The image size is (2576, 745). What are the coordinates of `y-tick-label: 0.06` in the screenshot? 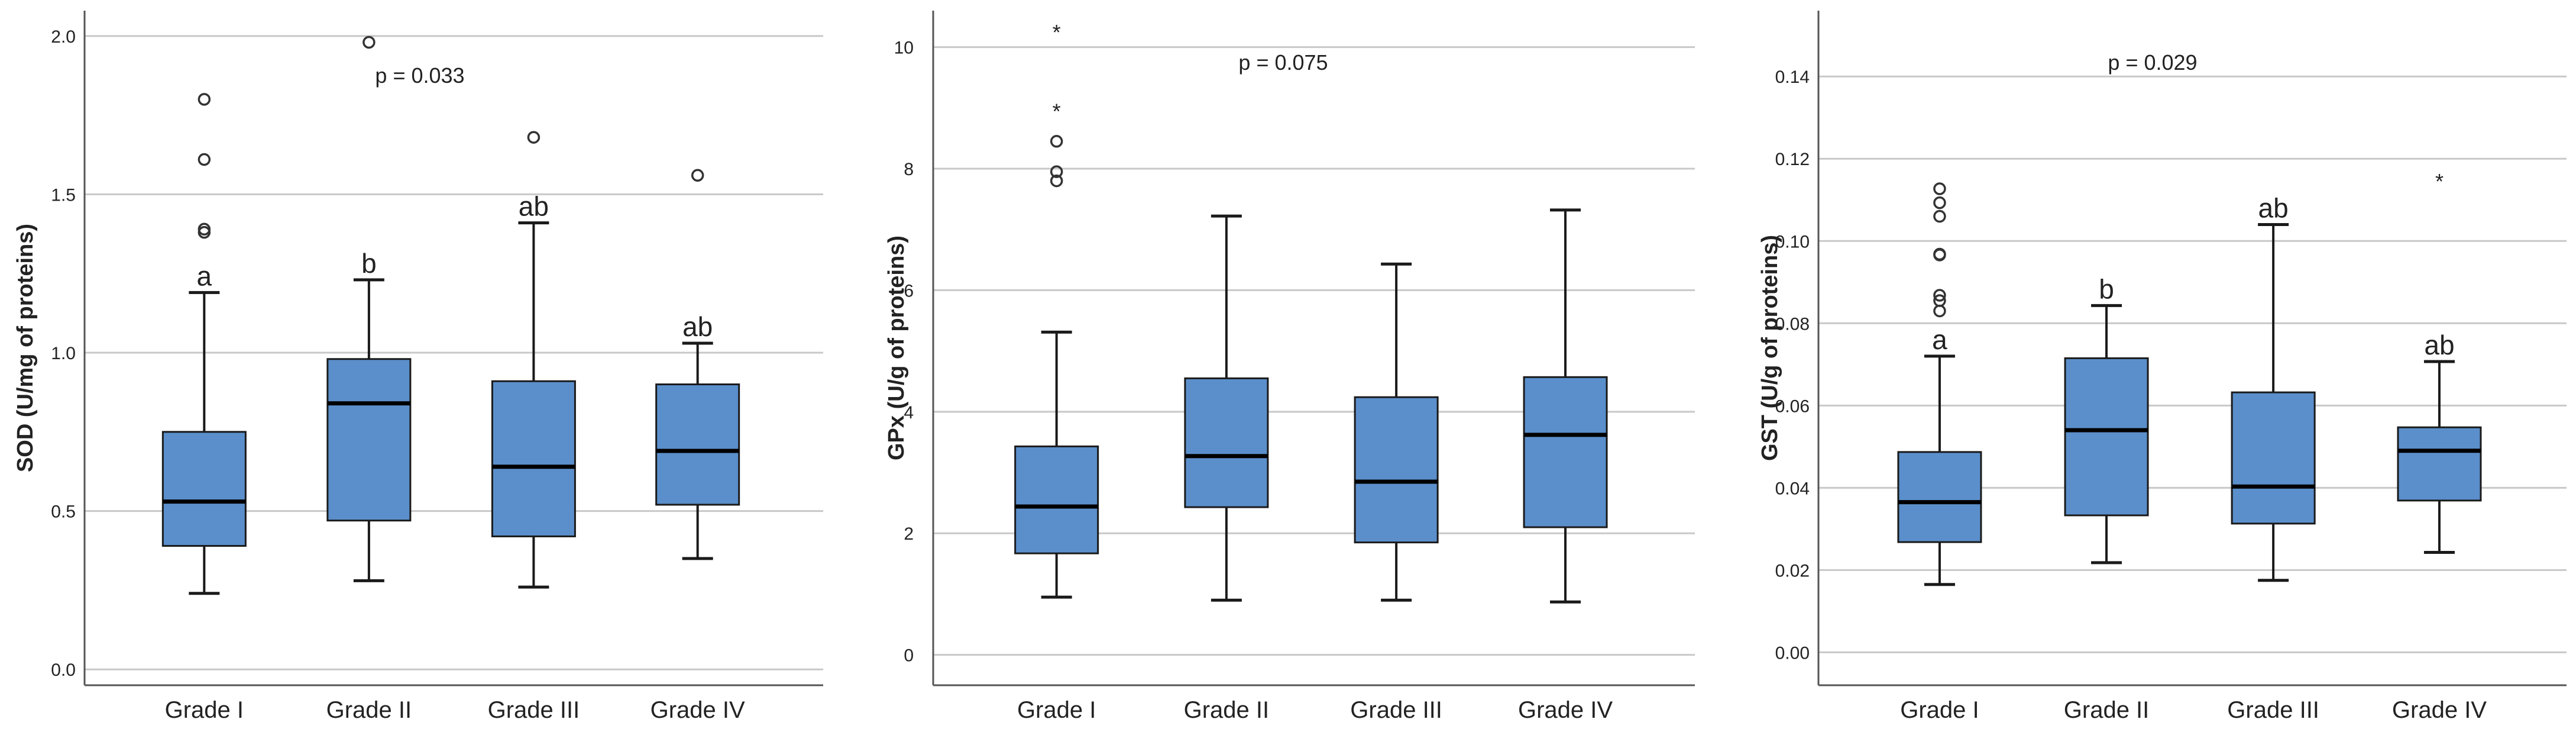 It's located at (1792, 406).